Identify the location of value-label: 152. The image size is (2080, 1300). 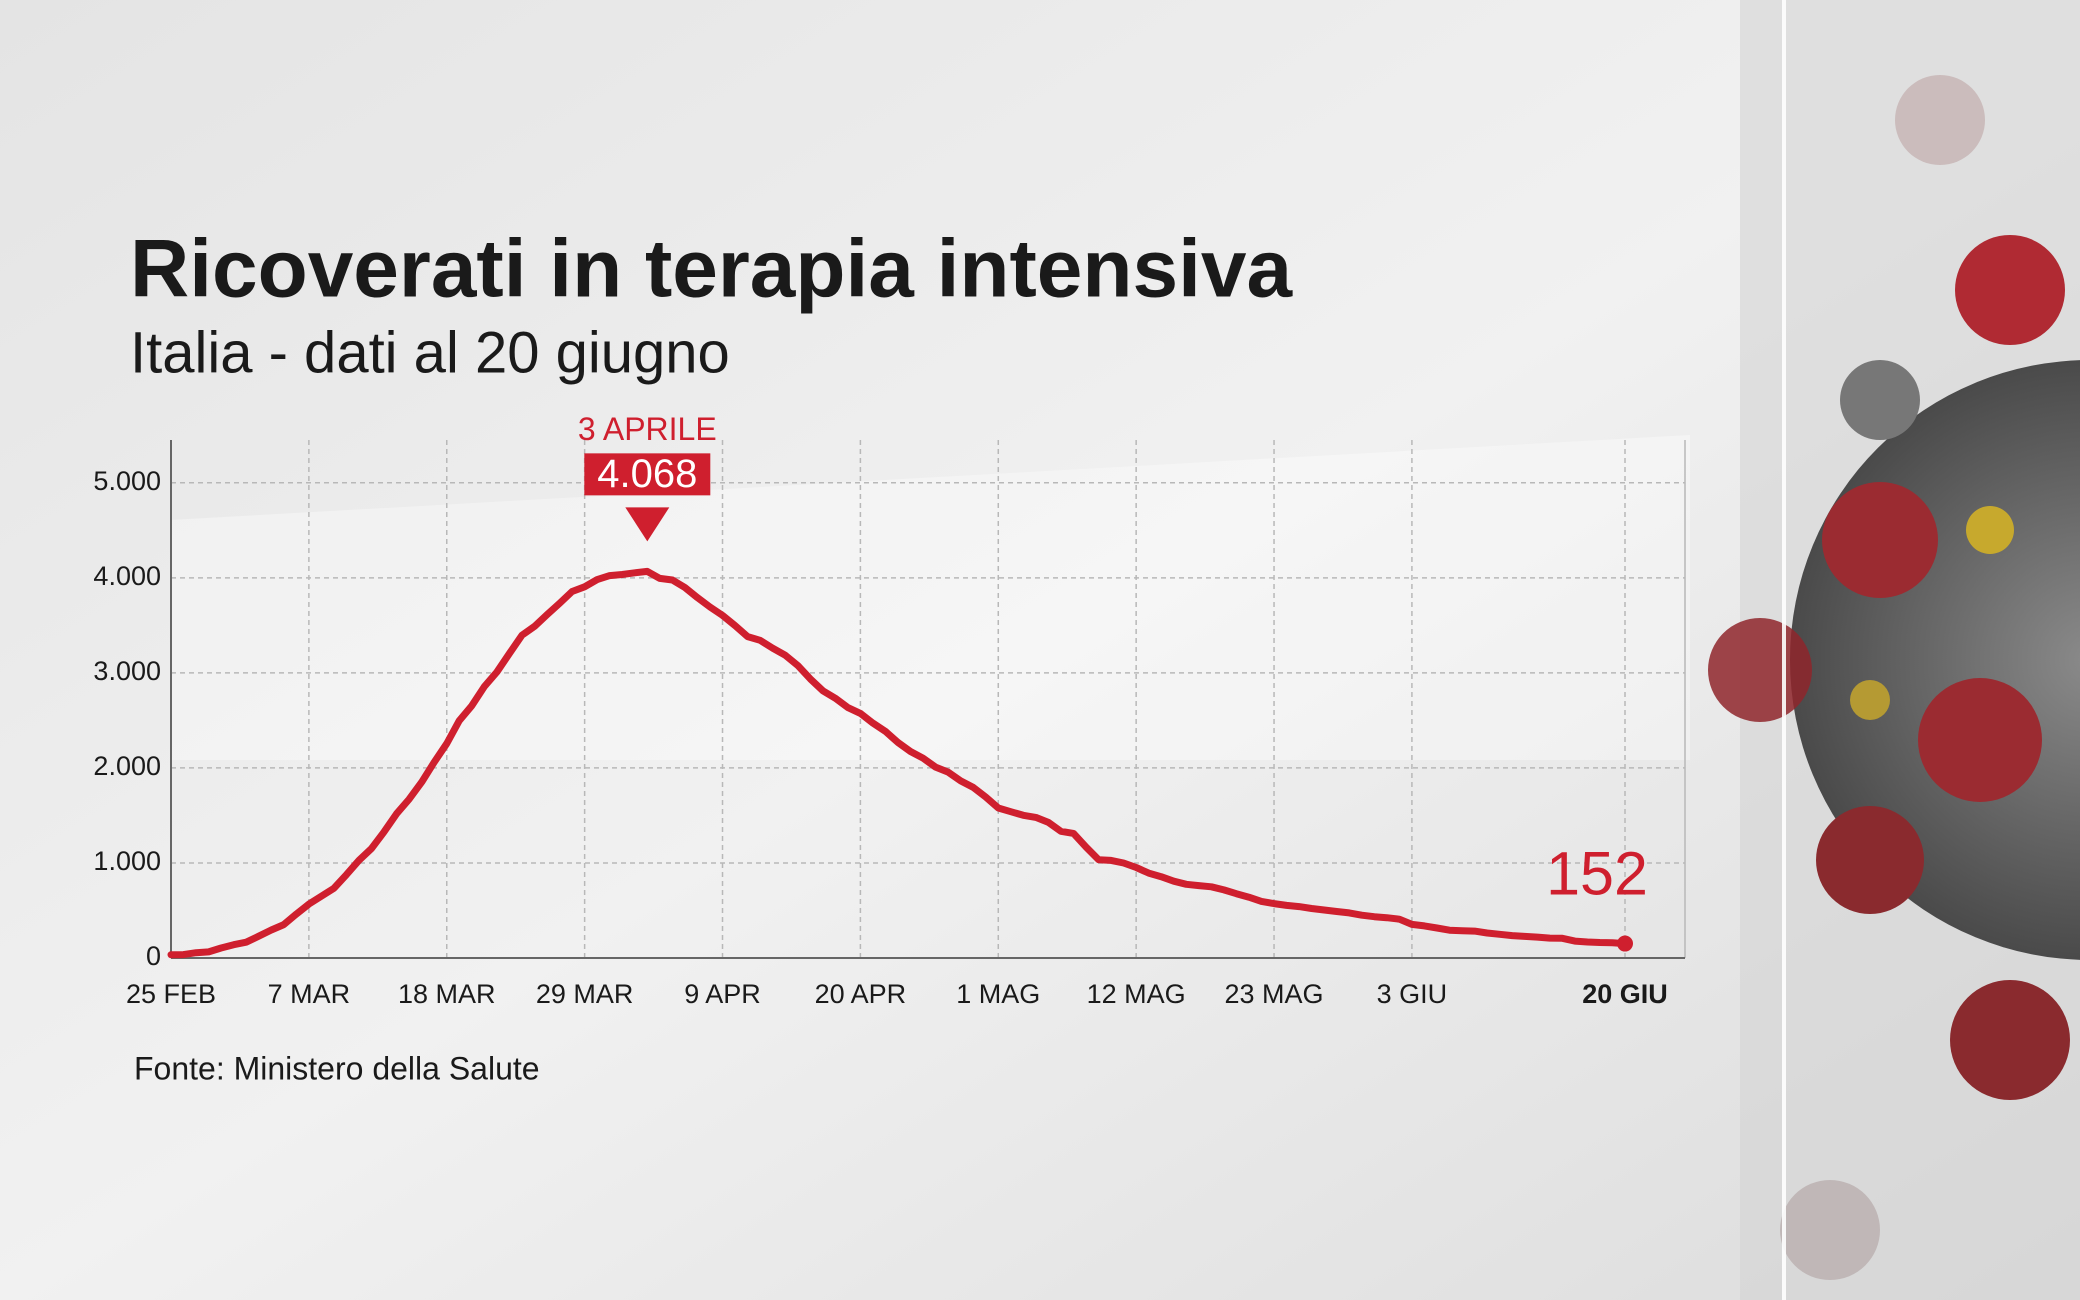
(1597, 874).